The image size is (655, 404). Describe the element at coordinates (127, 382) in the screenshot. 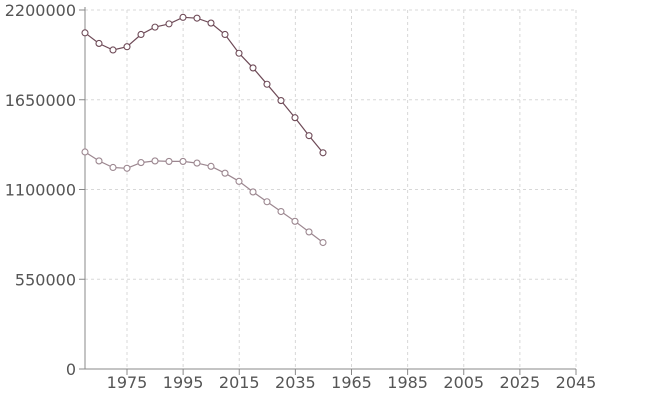

I see `x-tick-label: 1975` at that location.